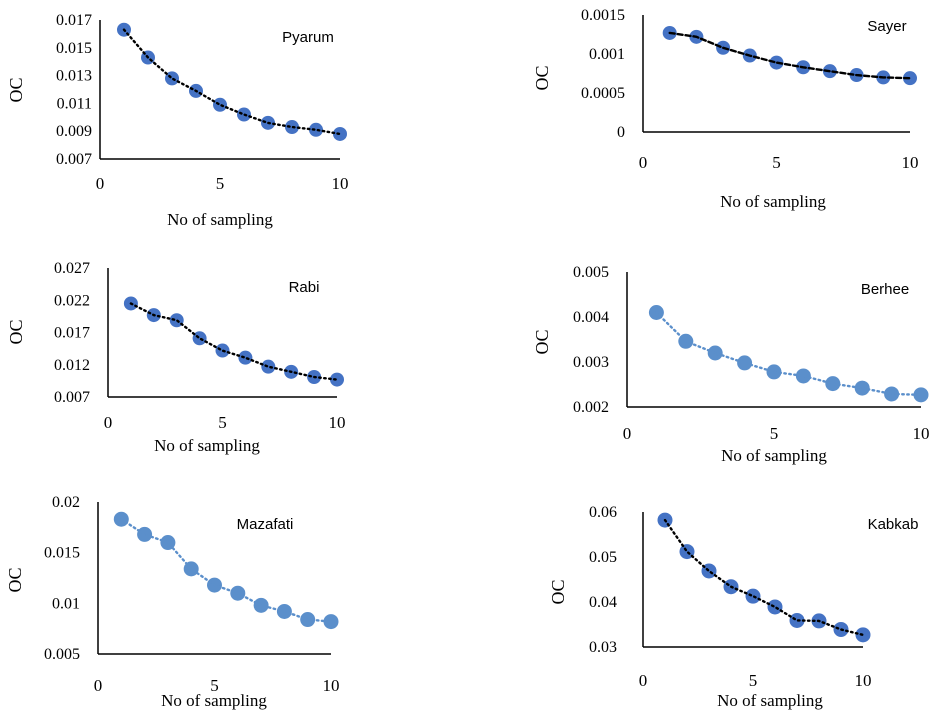  What do you see at coordinates (591, 407) in the screenshot?
I see `y-tick-label: 0.002` at bounding box center [591, 407].